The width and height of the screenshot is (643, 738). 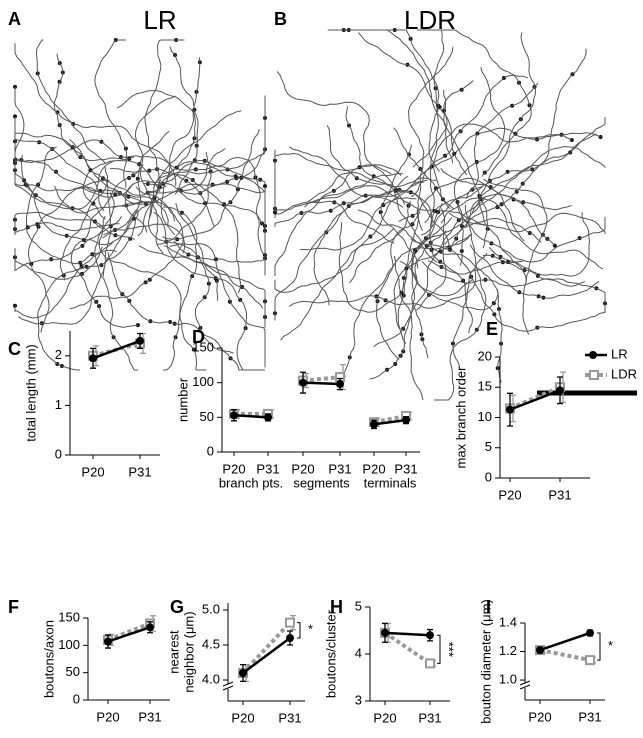 I want to click on y-tick-label: 15, so click(x=485, y=386).